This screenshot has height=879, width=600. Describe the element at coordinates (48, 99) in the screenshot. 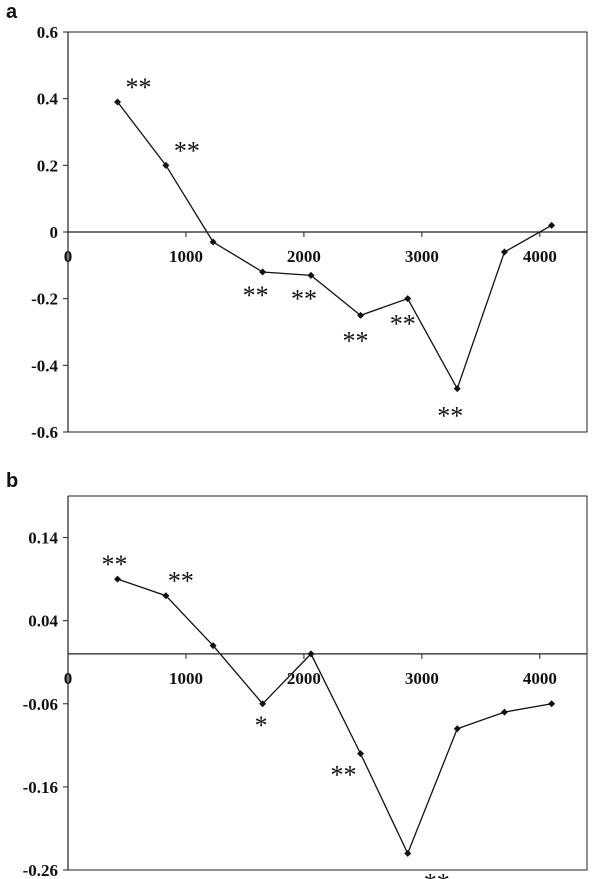

I see `y-tick-label: 0.4` at that location.